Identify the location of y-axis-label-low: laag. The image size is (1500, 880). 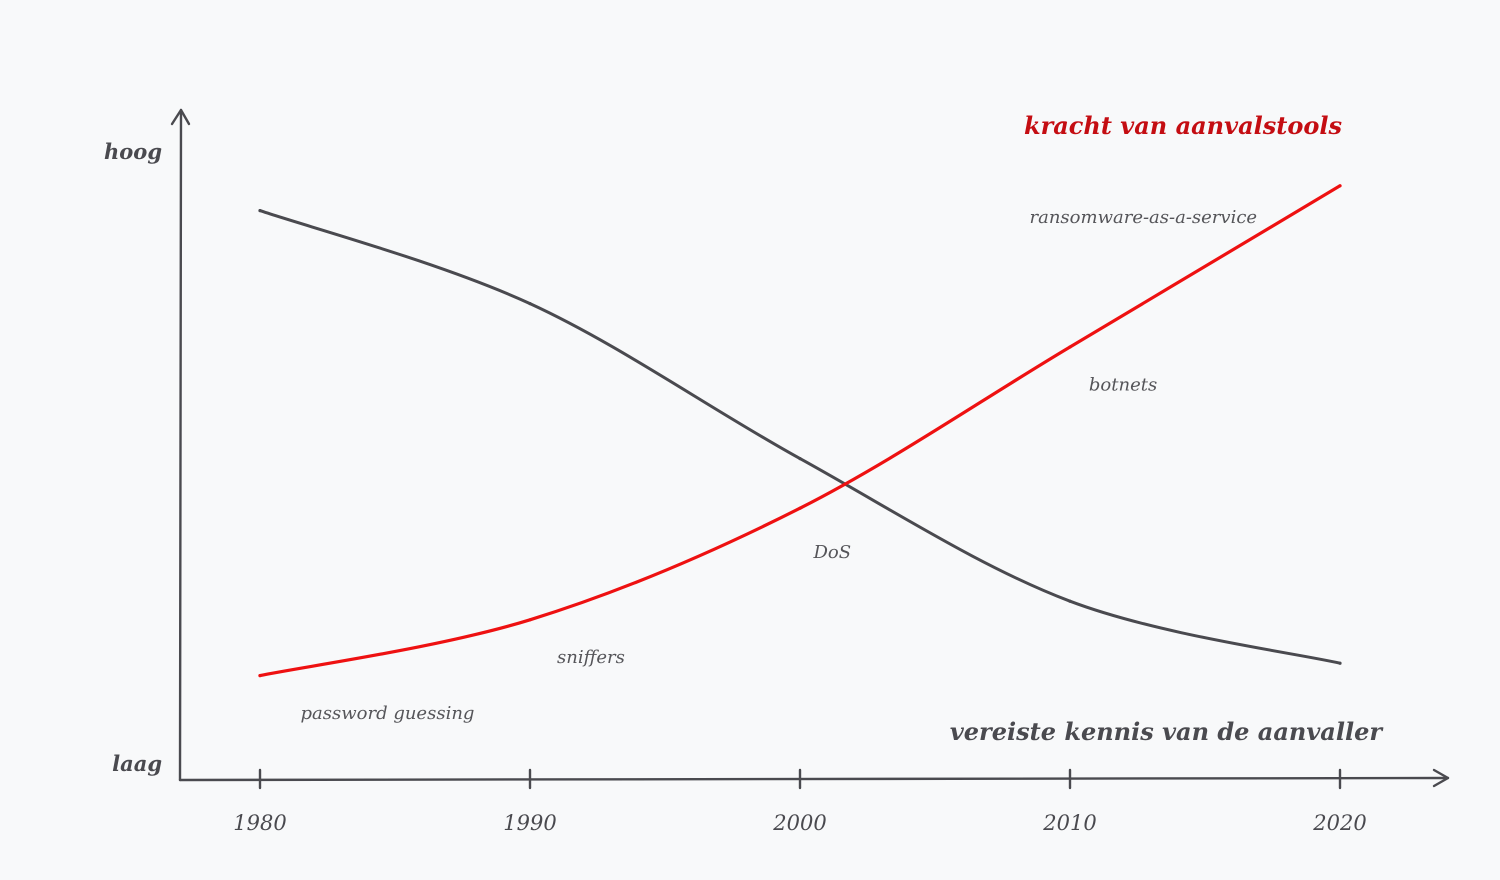
(137, 763).